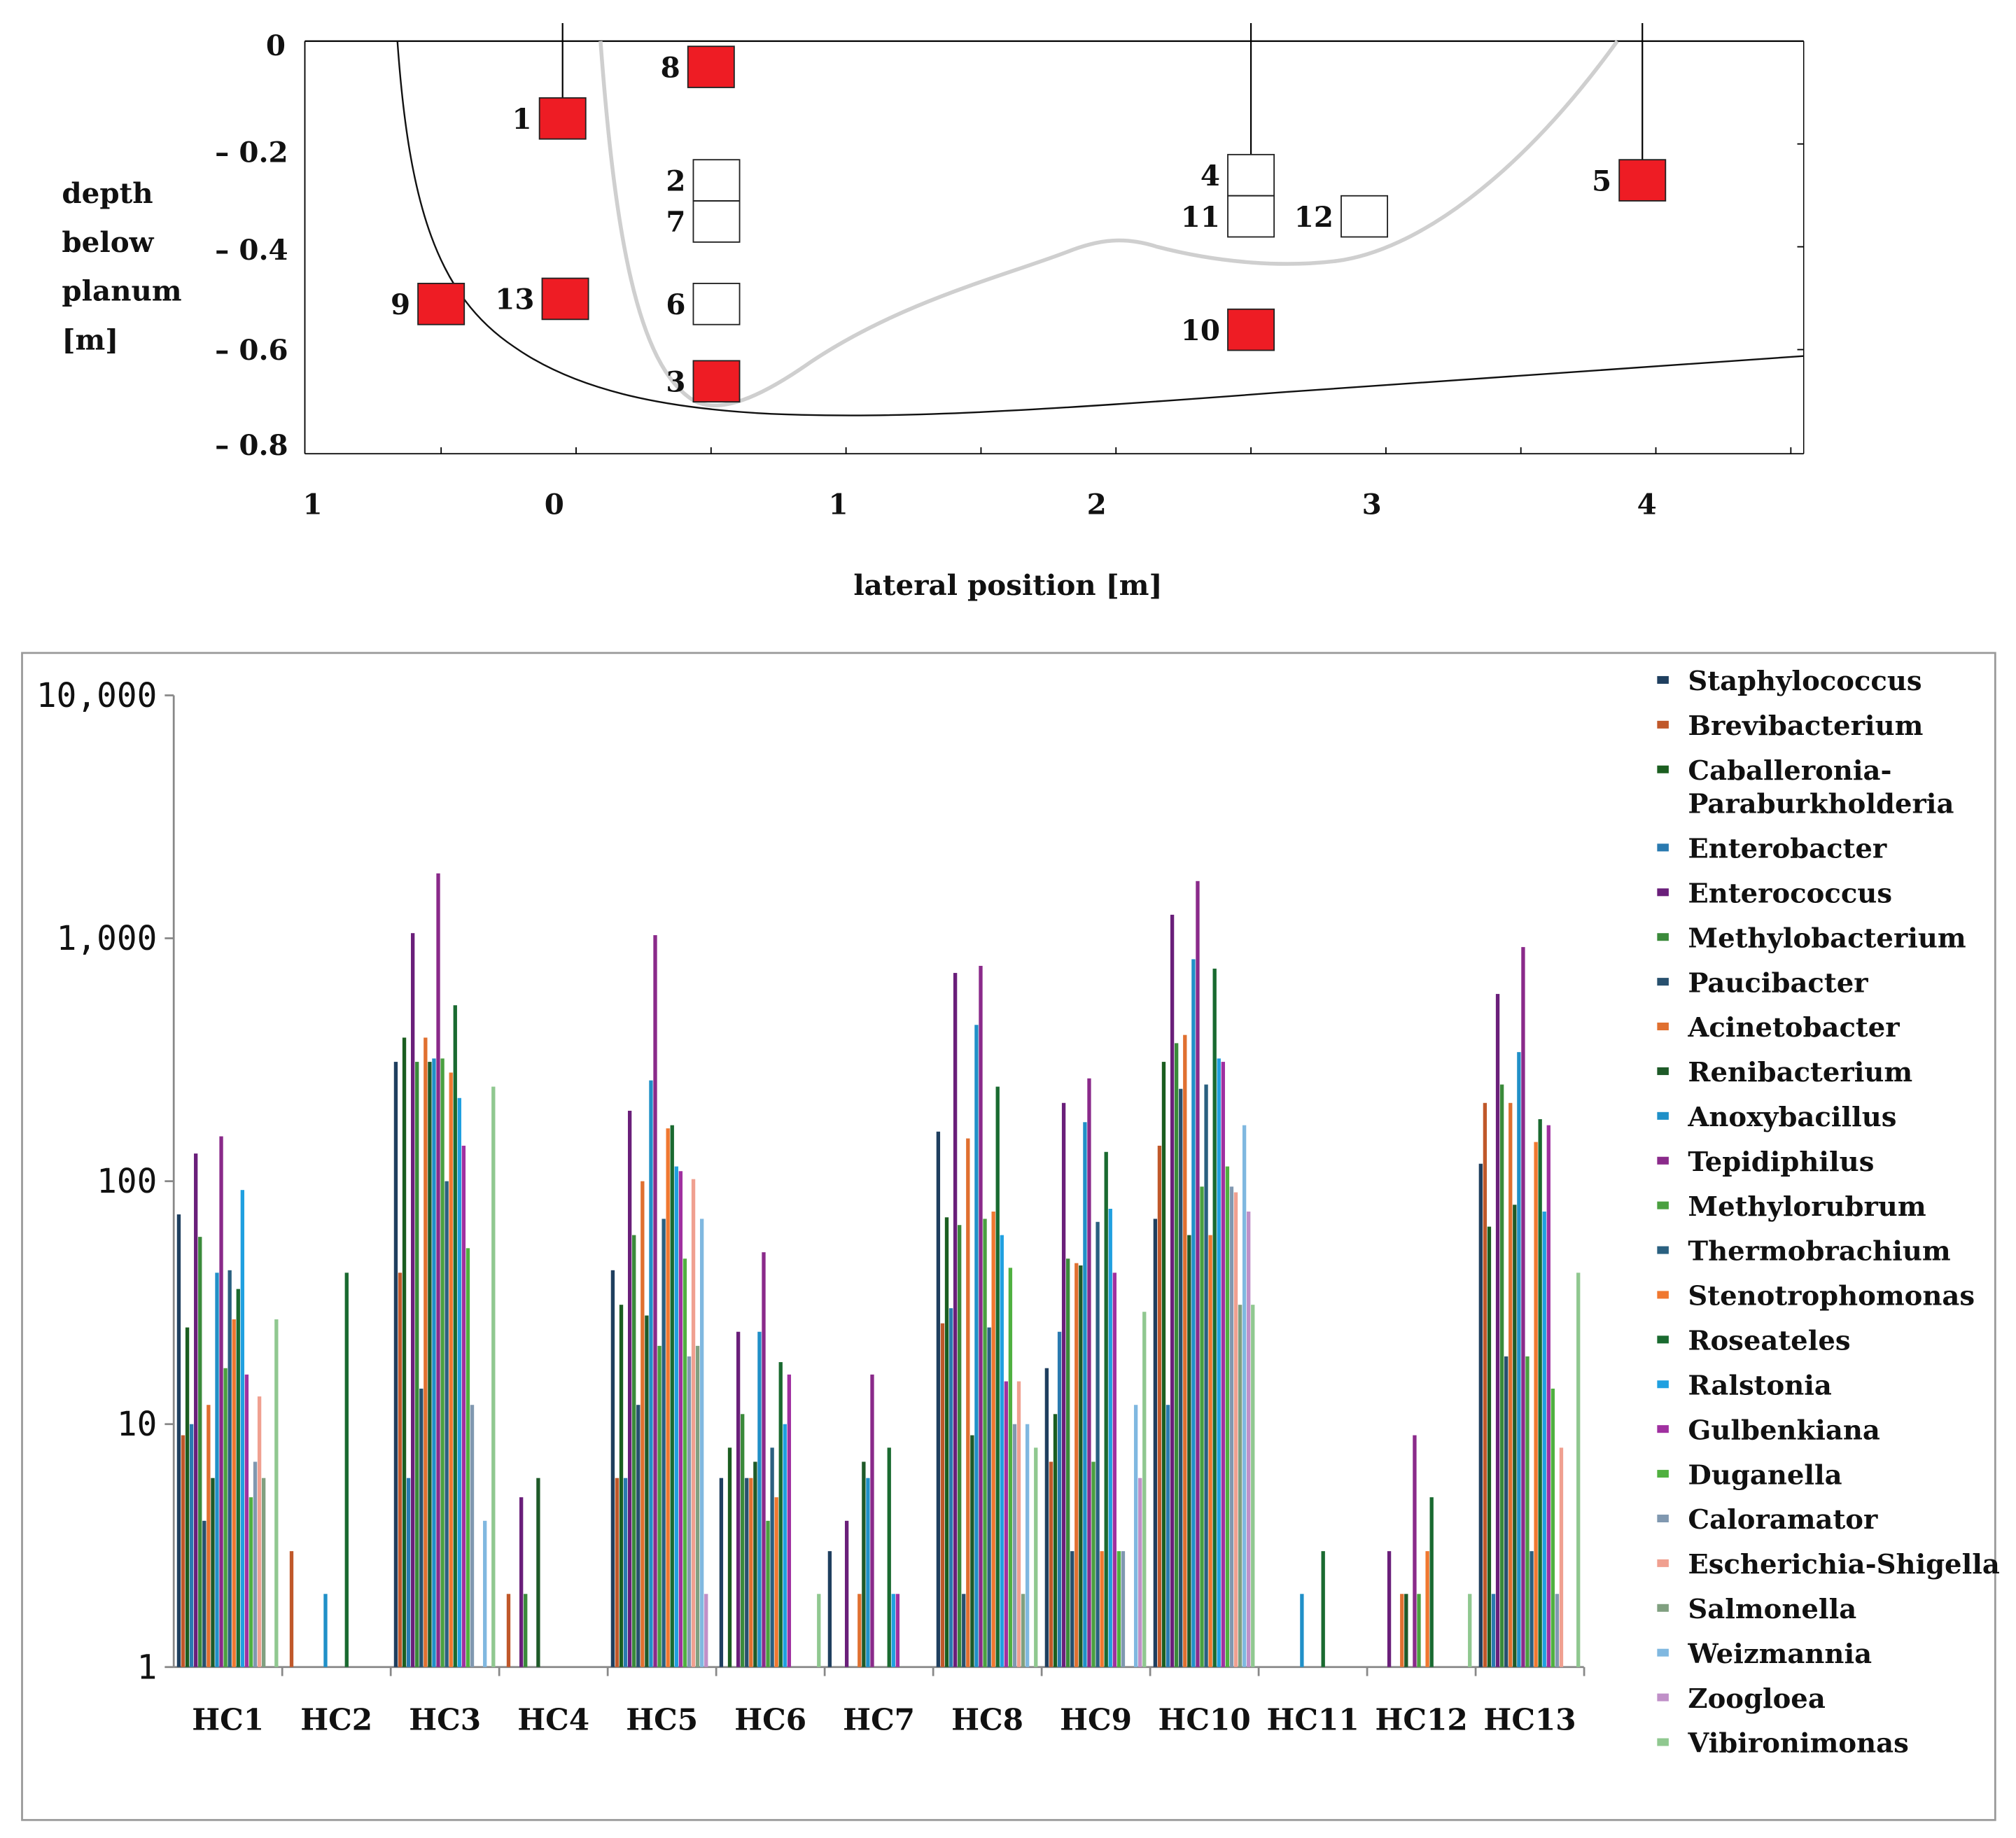 This screenshot has width=2016, height=1838. What do you see at coordinates (1072, 1609) in the screenshot?
I see `bar-HC9-Paucibacter` at bounding box center [1072, 1609].